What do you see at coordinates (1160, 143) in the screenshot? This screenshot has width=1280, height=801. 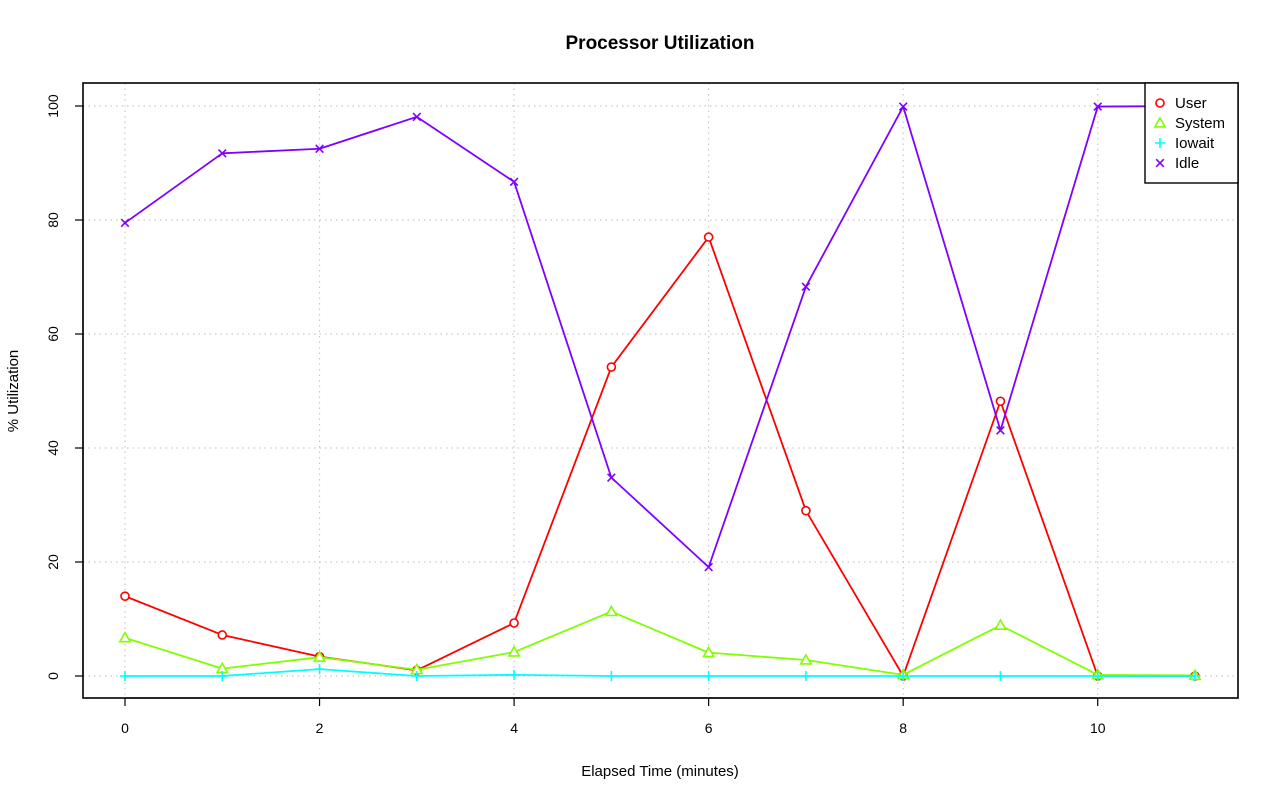 I see `legend-marker-iowait` at bounding box center [1160, 143].